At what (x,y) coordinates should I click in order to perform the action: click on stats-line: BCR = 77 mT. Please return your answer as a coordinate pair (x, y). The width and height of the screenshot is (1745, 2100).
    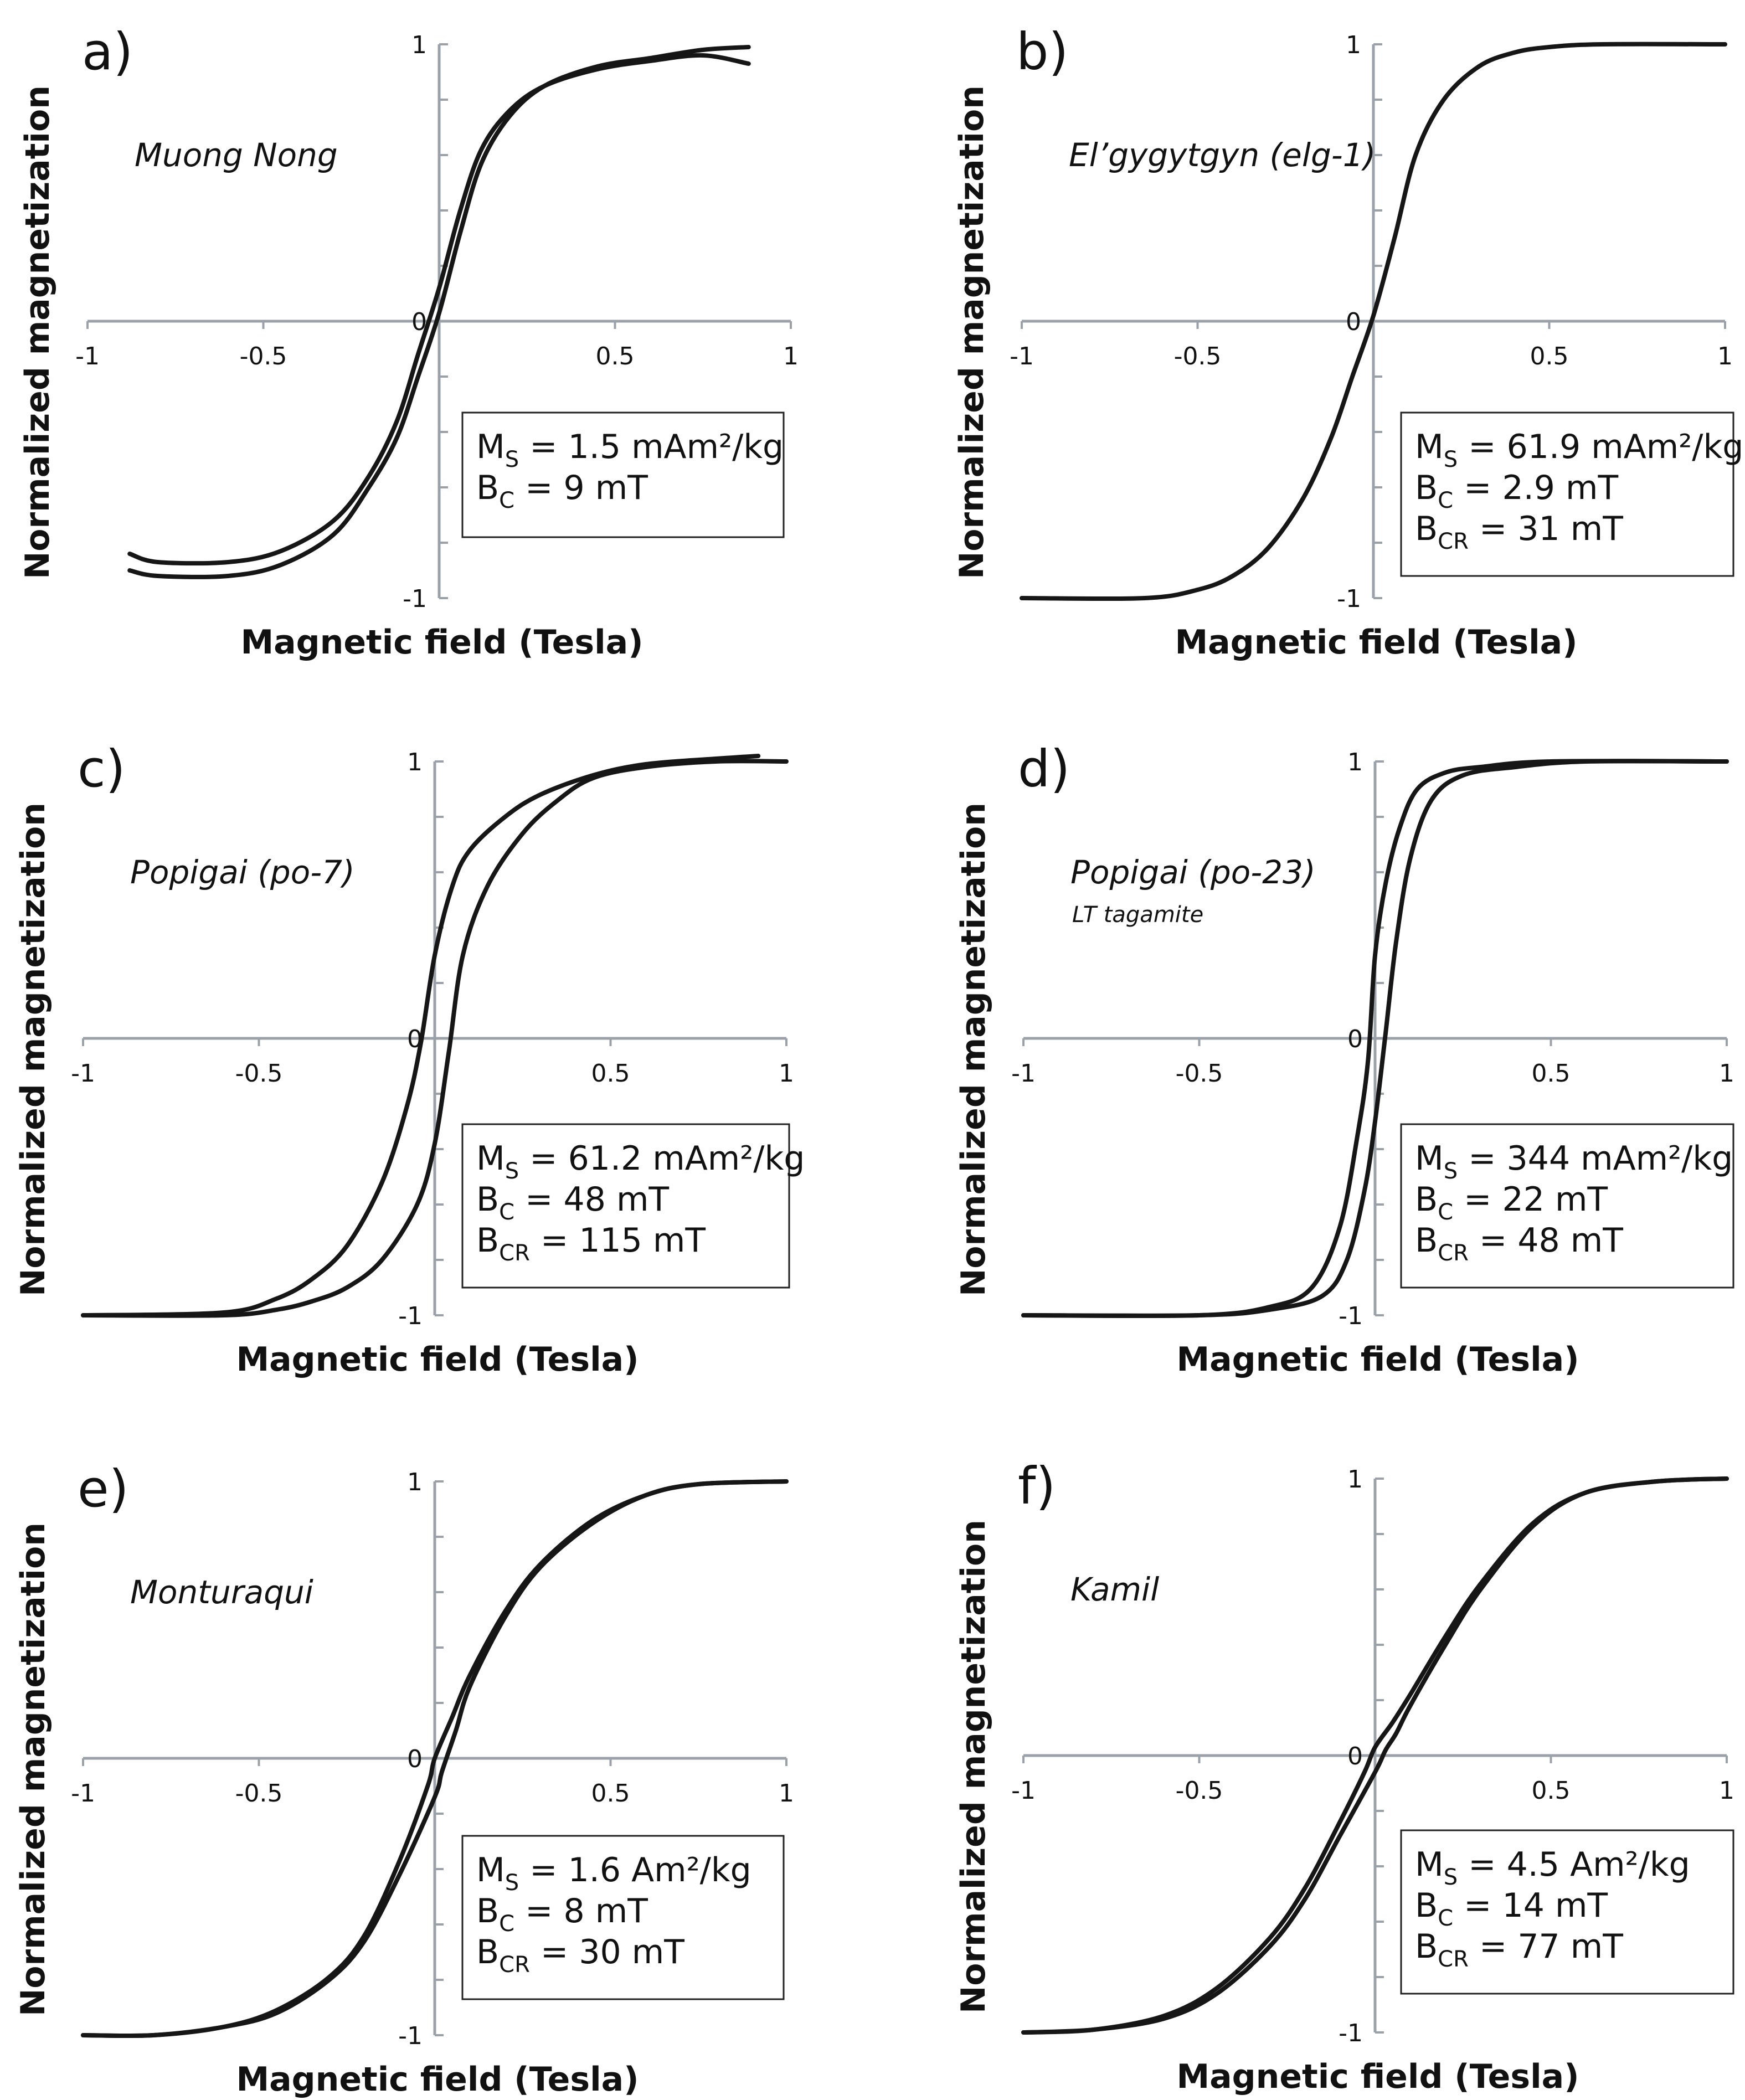
    Looking at the image, I should click on (1519, 1949).